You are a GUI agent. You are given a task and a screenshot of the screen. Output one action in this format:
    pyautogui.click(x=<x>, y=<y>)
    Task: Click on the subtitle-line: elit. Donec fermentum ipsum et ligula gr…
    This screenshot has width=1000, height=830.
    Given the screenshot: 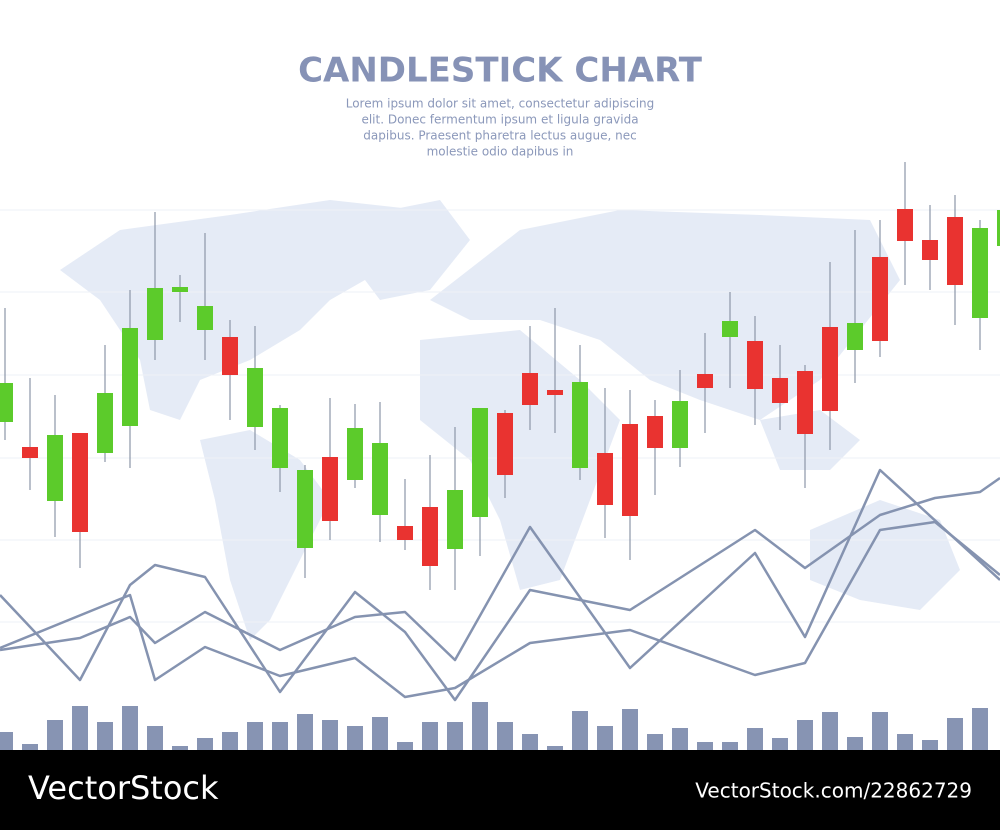 What is the action you would take?
    pyautogui.click(x=499, y=120)
    